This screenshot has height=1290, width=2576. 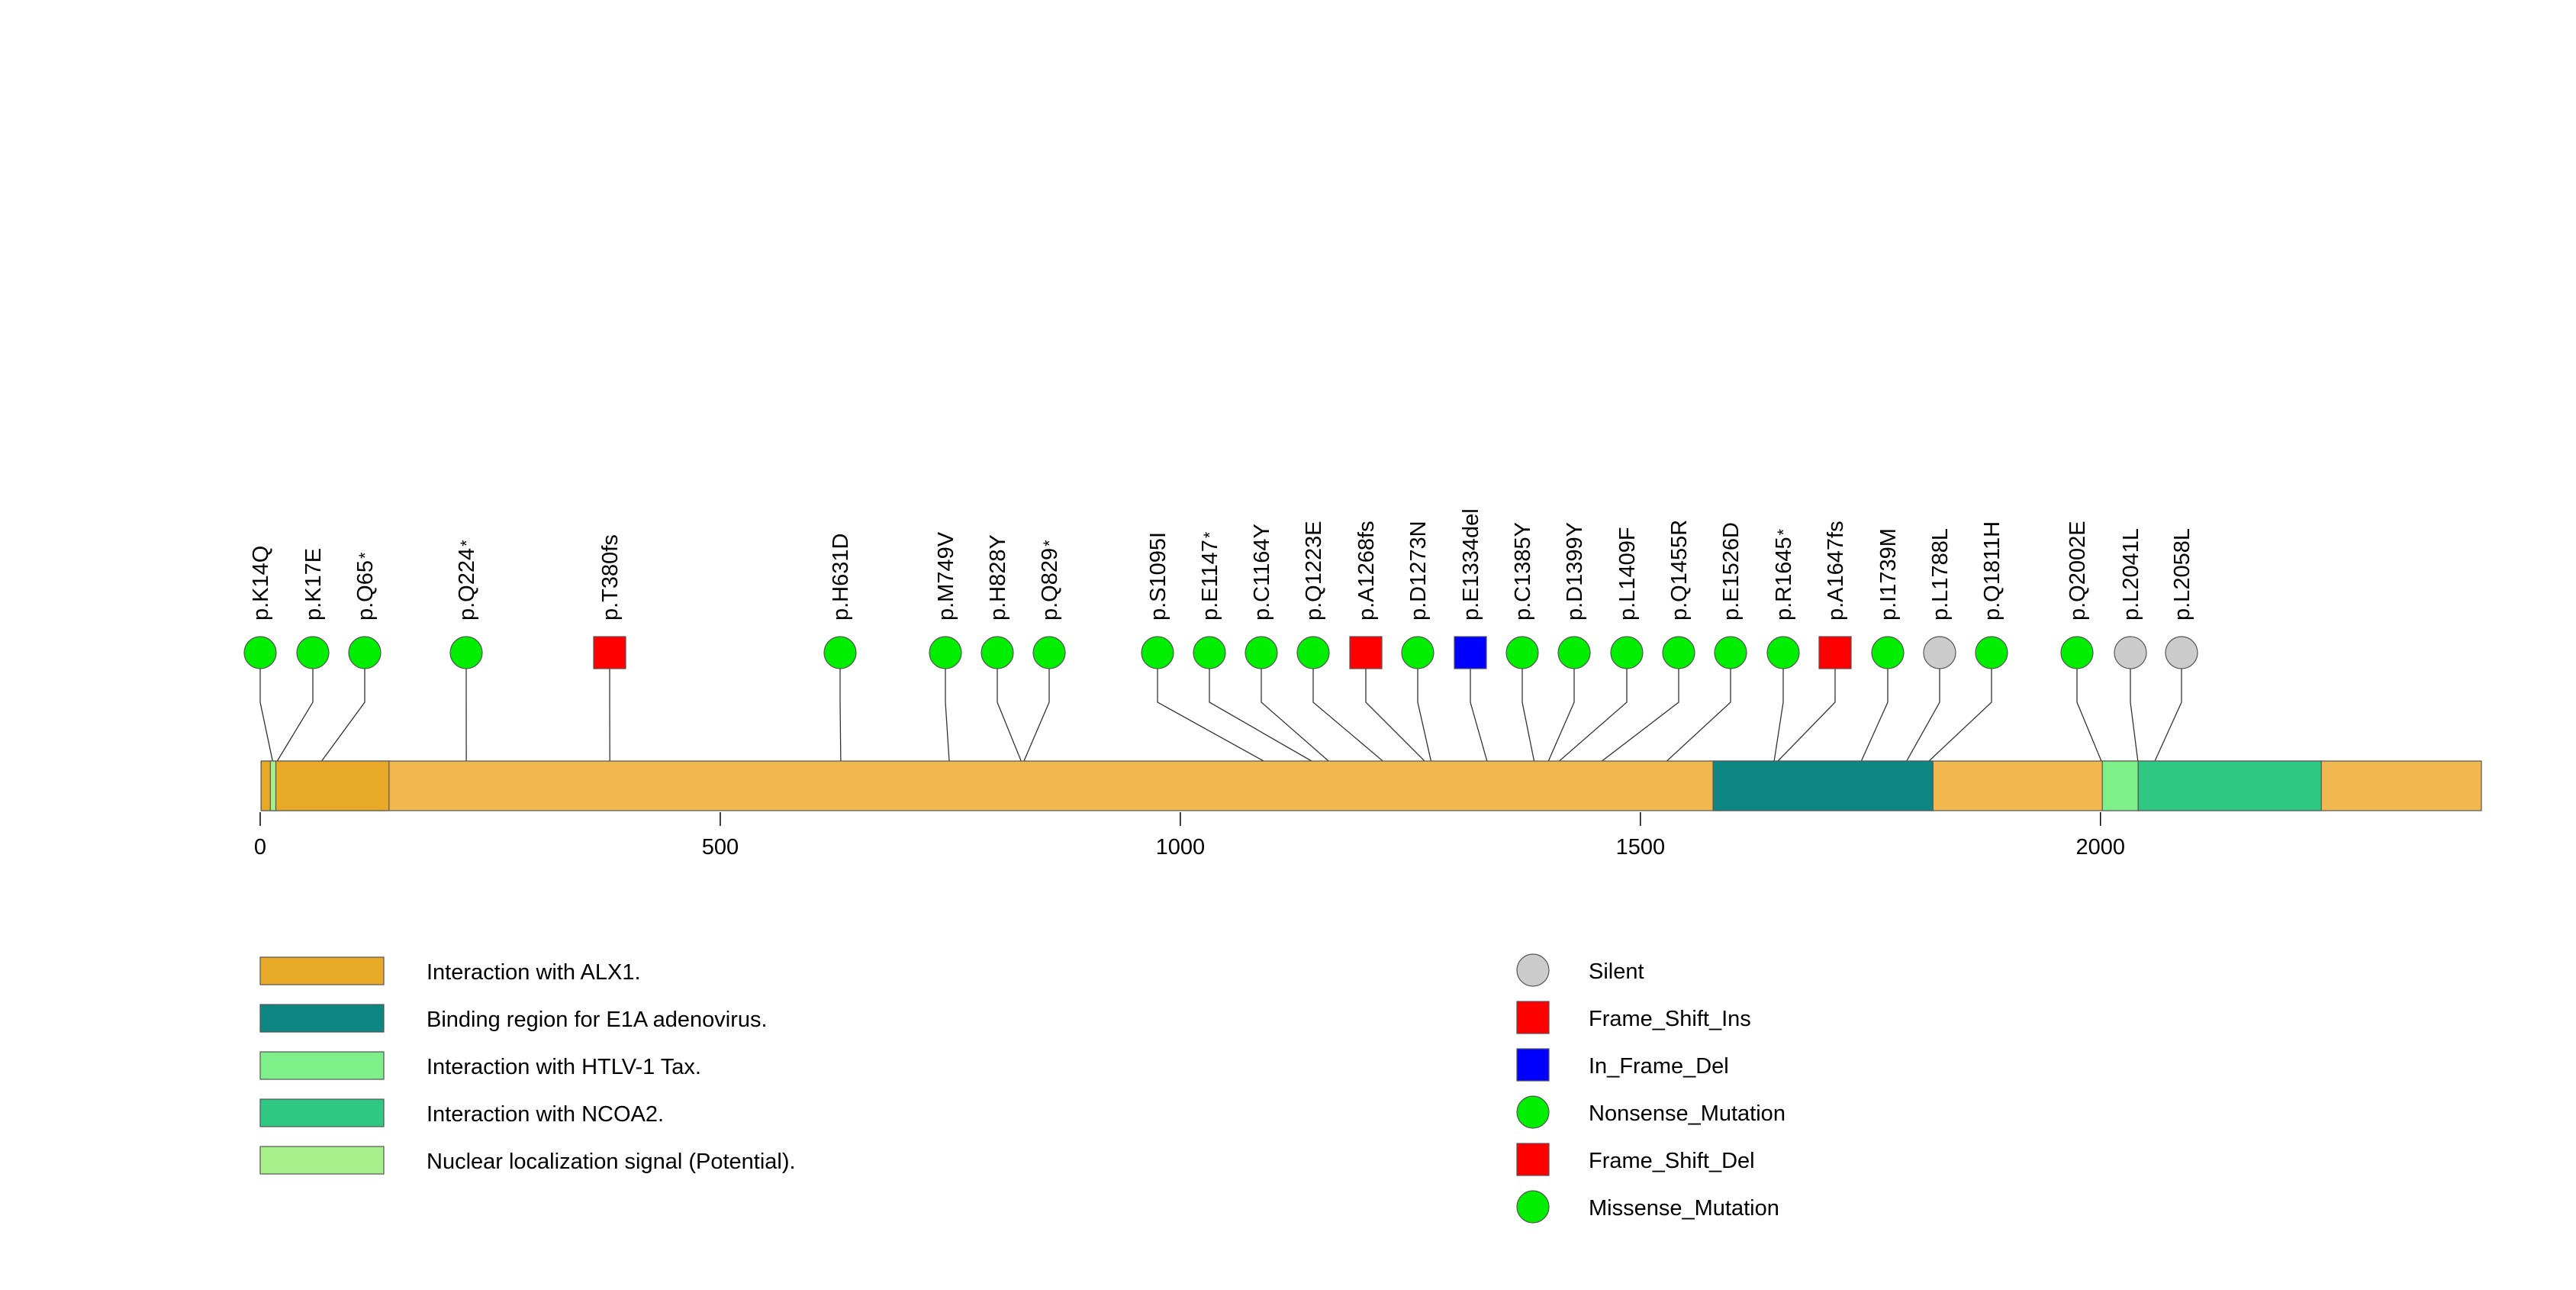 I want to click on legend-label: Interaction with HTLV-1 Tax., so click(x=564, y=1067).